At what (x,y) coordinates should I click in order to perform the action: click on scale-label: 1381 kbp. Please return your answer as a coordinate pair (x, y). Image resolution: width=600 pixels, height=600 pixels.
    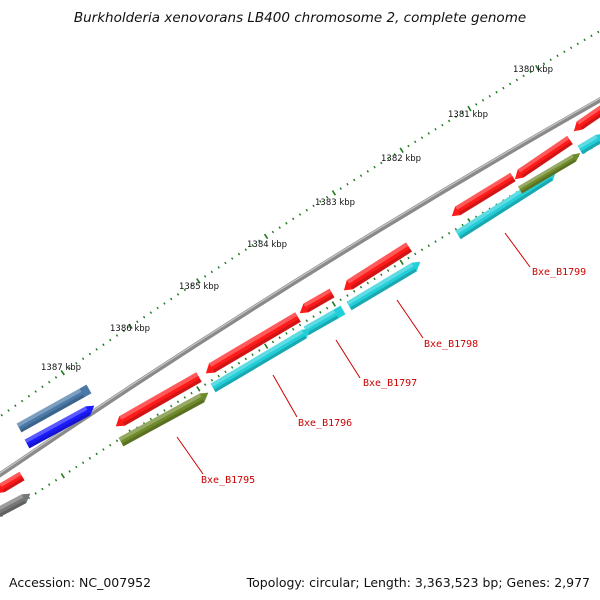
    Looking at the image, I should click on (468, 115).